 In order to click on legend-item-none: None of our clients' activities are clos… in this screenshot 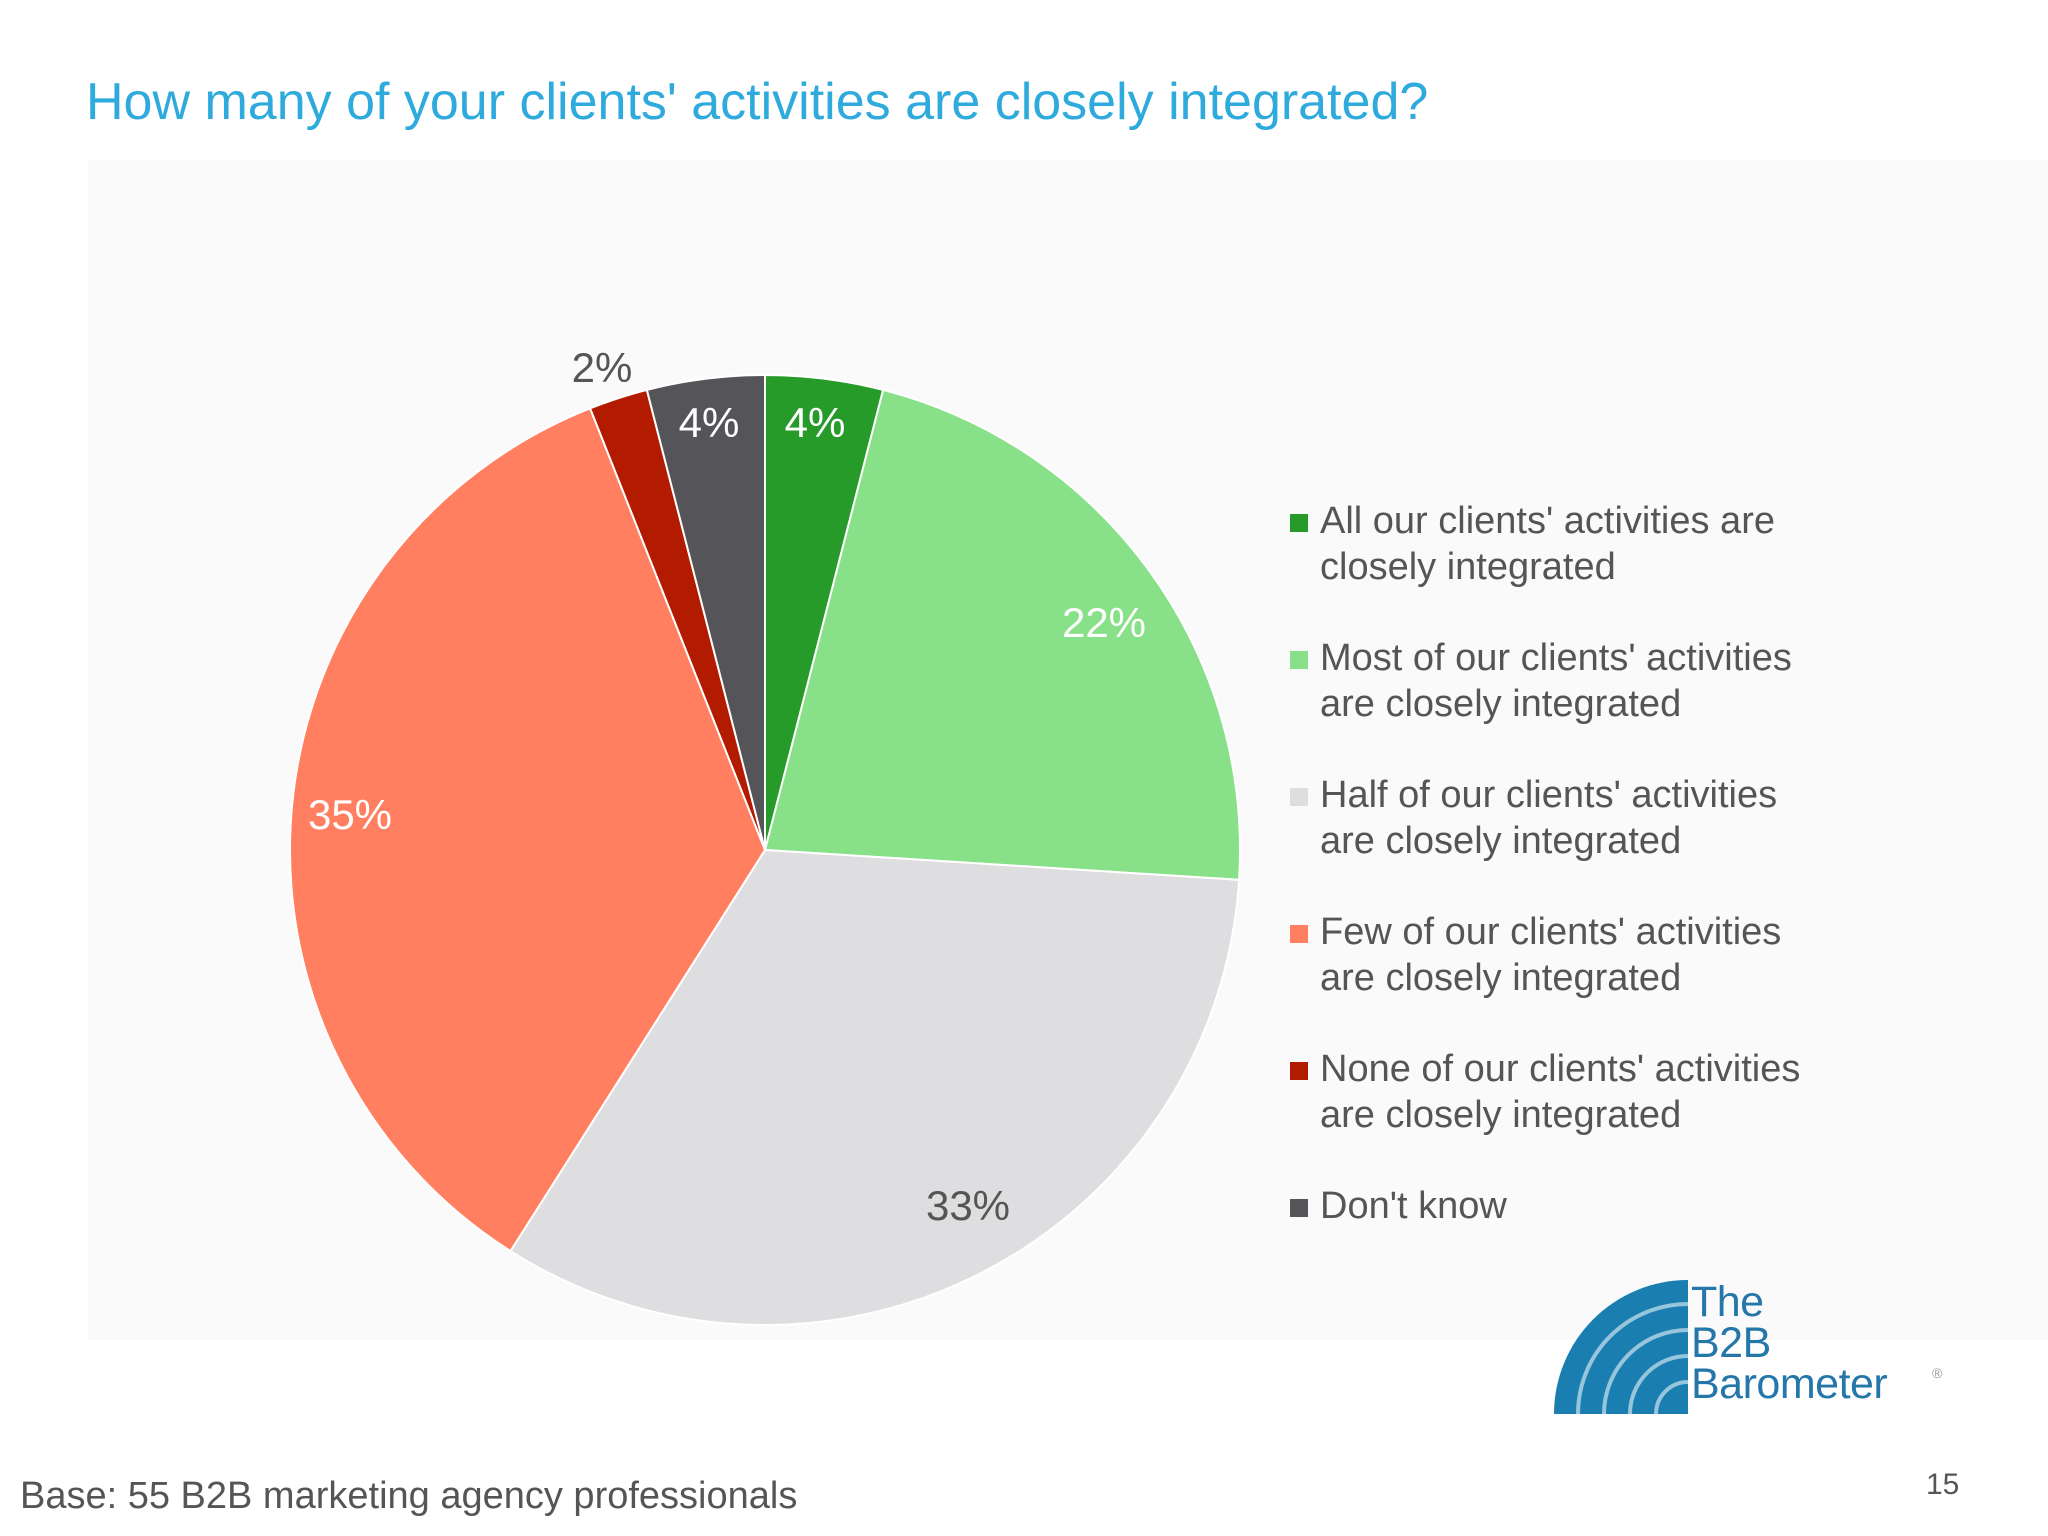, I will do `click(1590, 1092)`.